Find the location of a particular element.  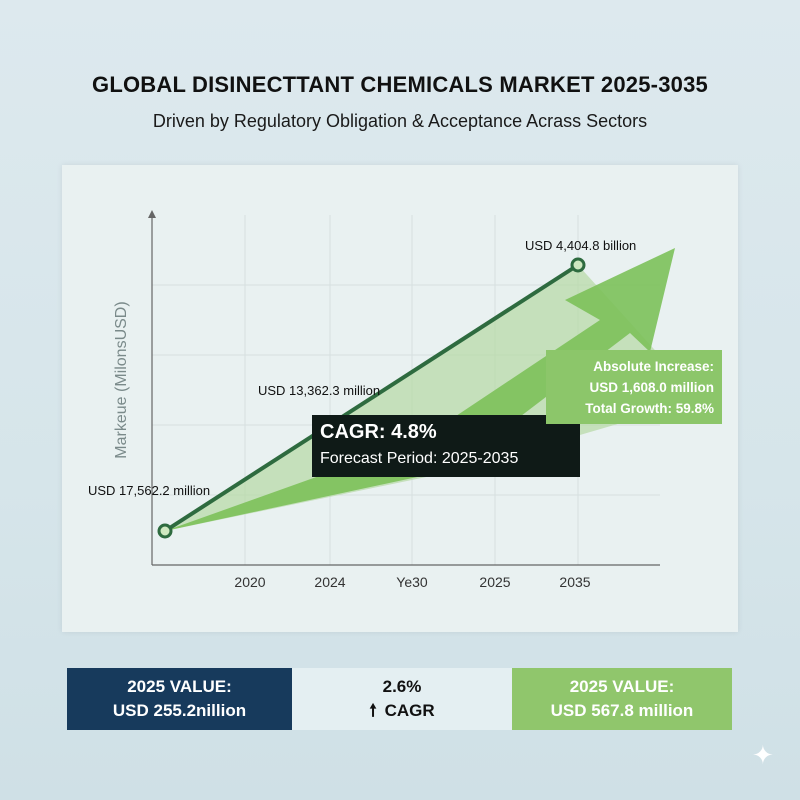

card-middle-cagr: 2.6% 🠕 CAGR is located at coordinates (402, 699).